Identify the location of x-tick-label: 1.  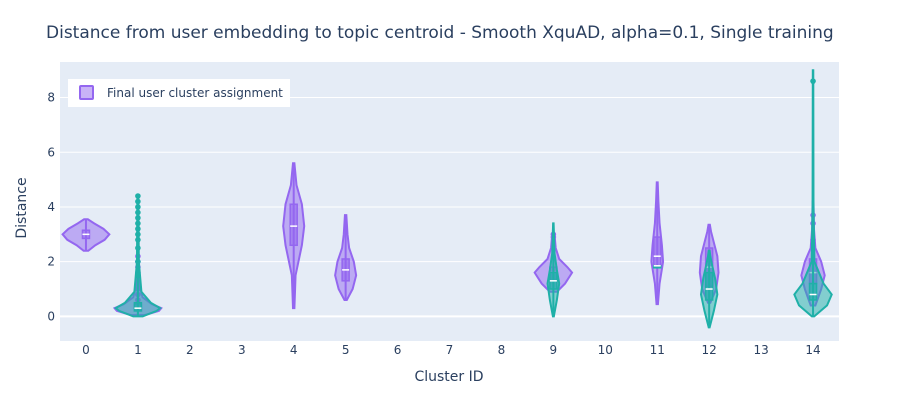
(138, 350).